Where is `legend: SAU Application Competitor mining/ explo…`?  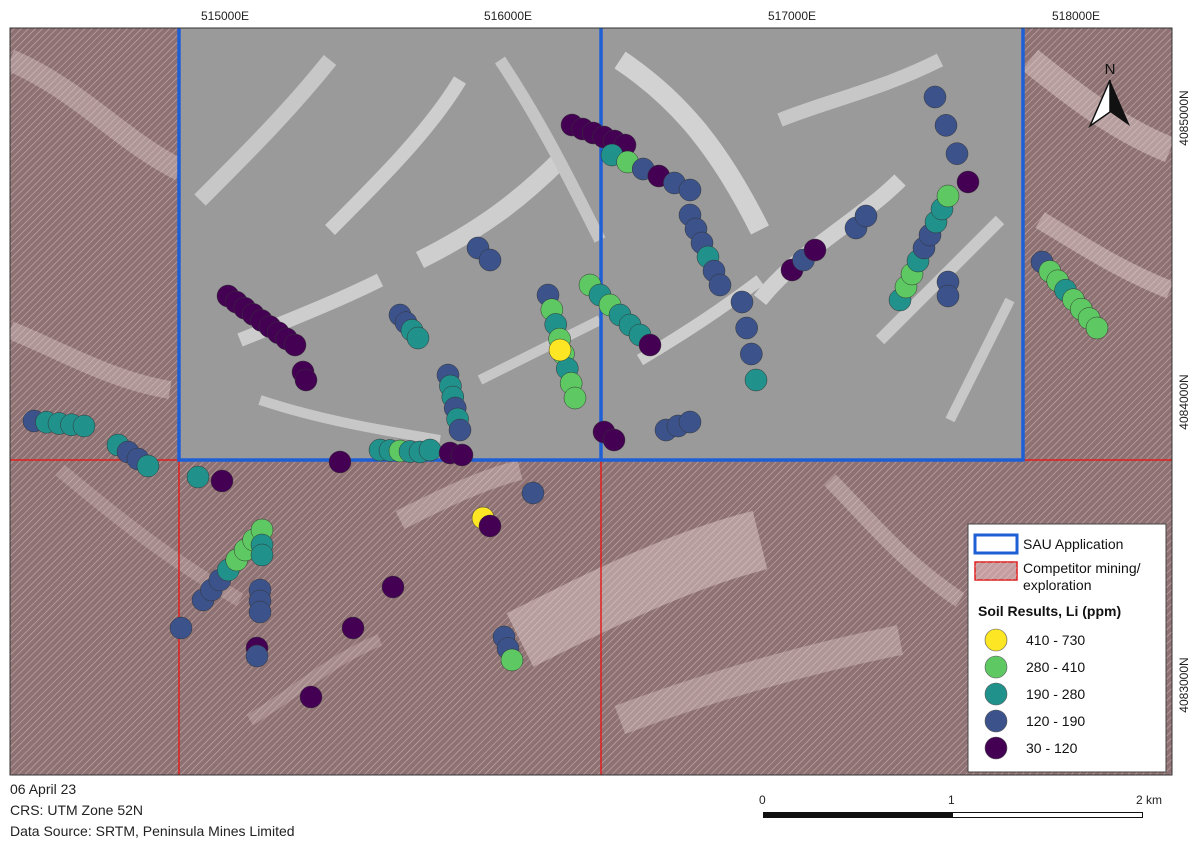 legend: SAU Application Competitor mining/ explo… is located at coordinates (1067, 648).